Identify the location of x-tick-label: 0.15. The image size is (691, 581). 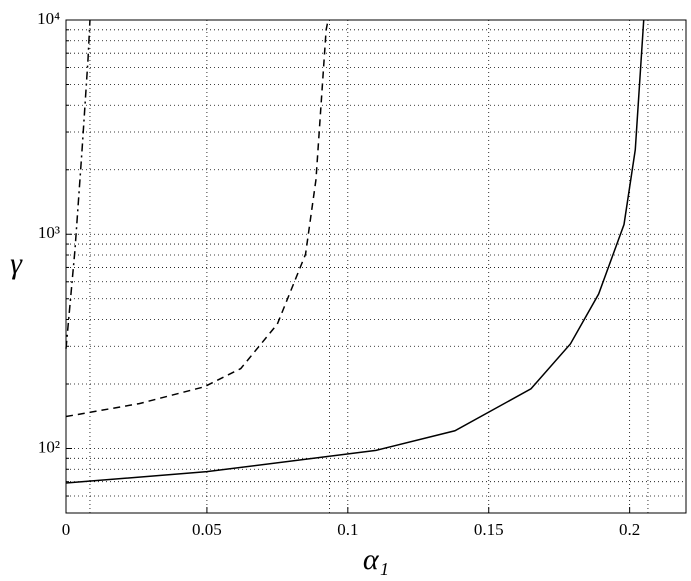
(489, 529).